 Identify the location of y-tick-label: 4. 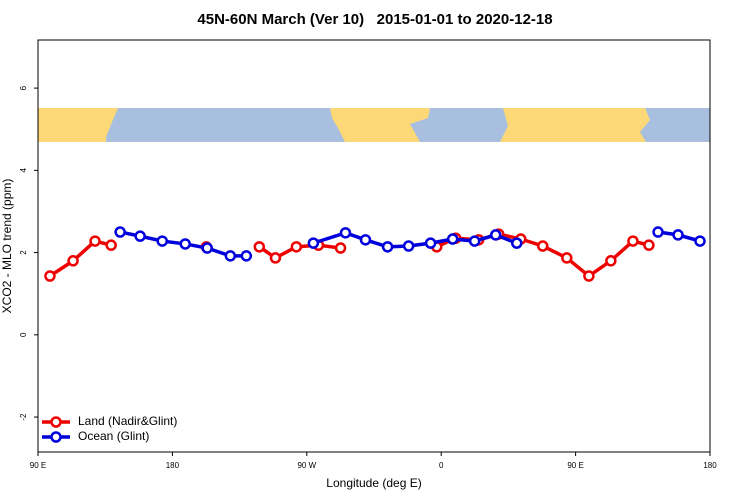
(23, 170).